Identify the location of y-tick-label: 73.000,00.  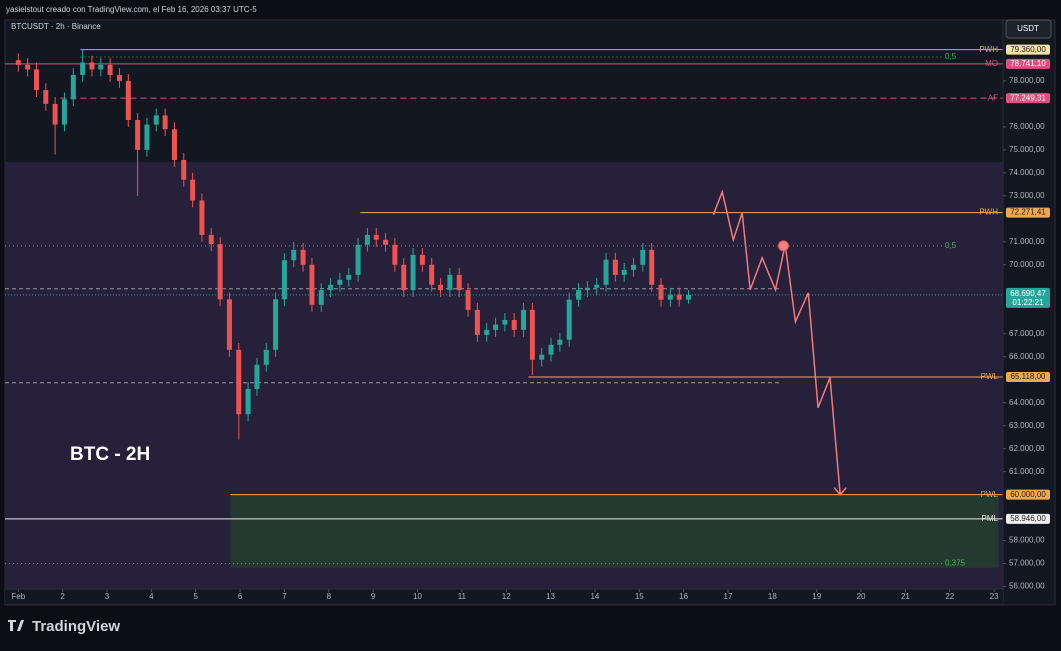
(1027, 195).